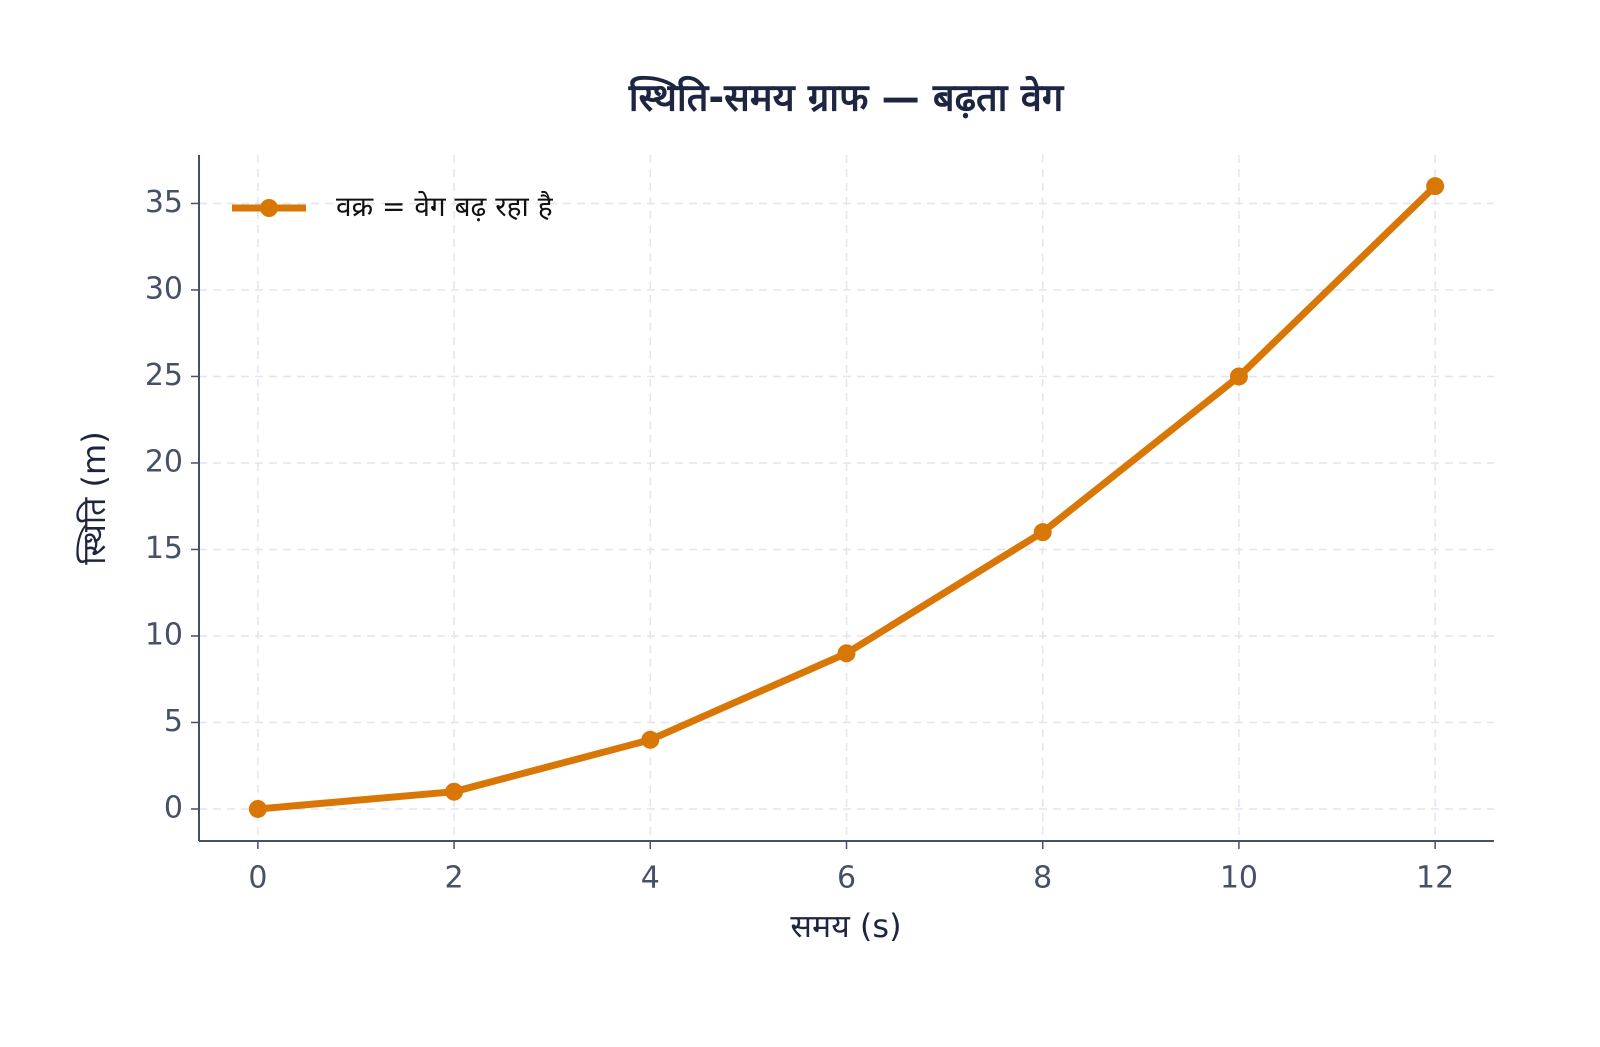  I want to click on y-tick-label: 0, so click(173, 807).